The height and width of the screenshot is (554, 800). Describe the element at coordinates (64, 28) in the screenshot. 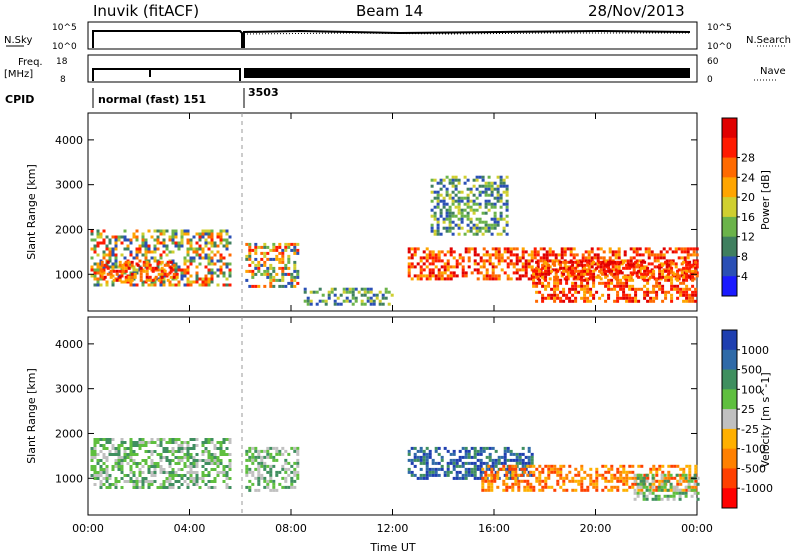

I see `nsky-top-tick: 10^5` at that location.